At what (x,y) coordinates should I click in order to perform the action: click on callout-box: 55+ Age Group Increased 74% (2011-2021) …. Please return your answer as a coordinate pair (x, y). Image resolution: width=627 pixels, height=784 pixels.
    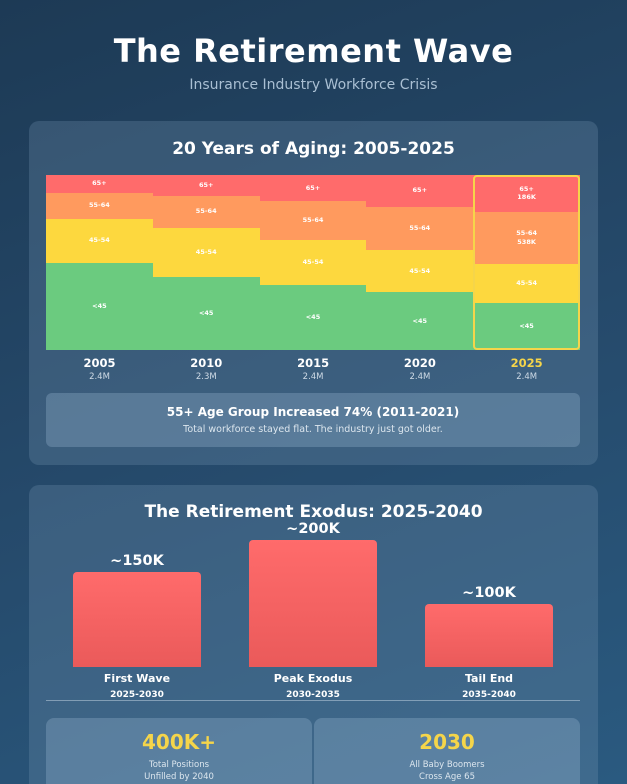
    Looking at the image, I should click on (313, 420).